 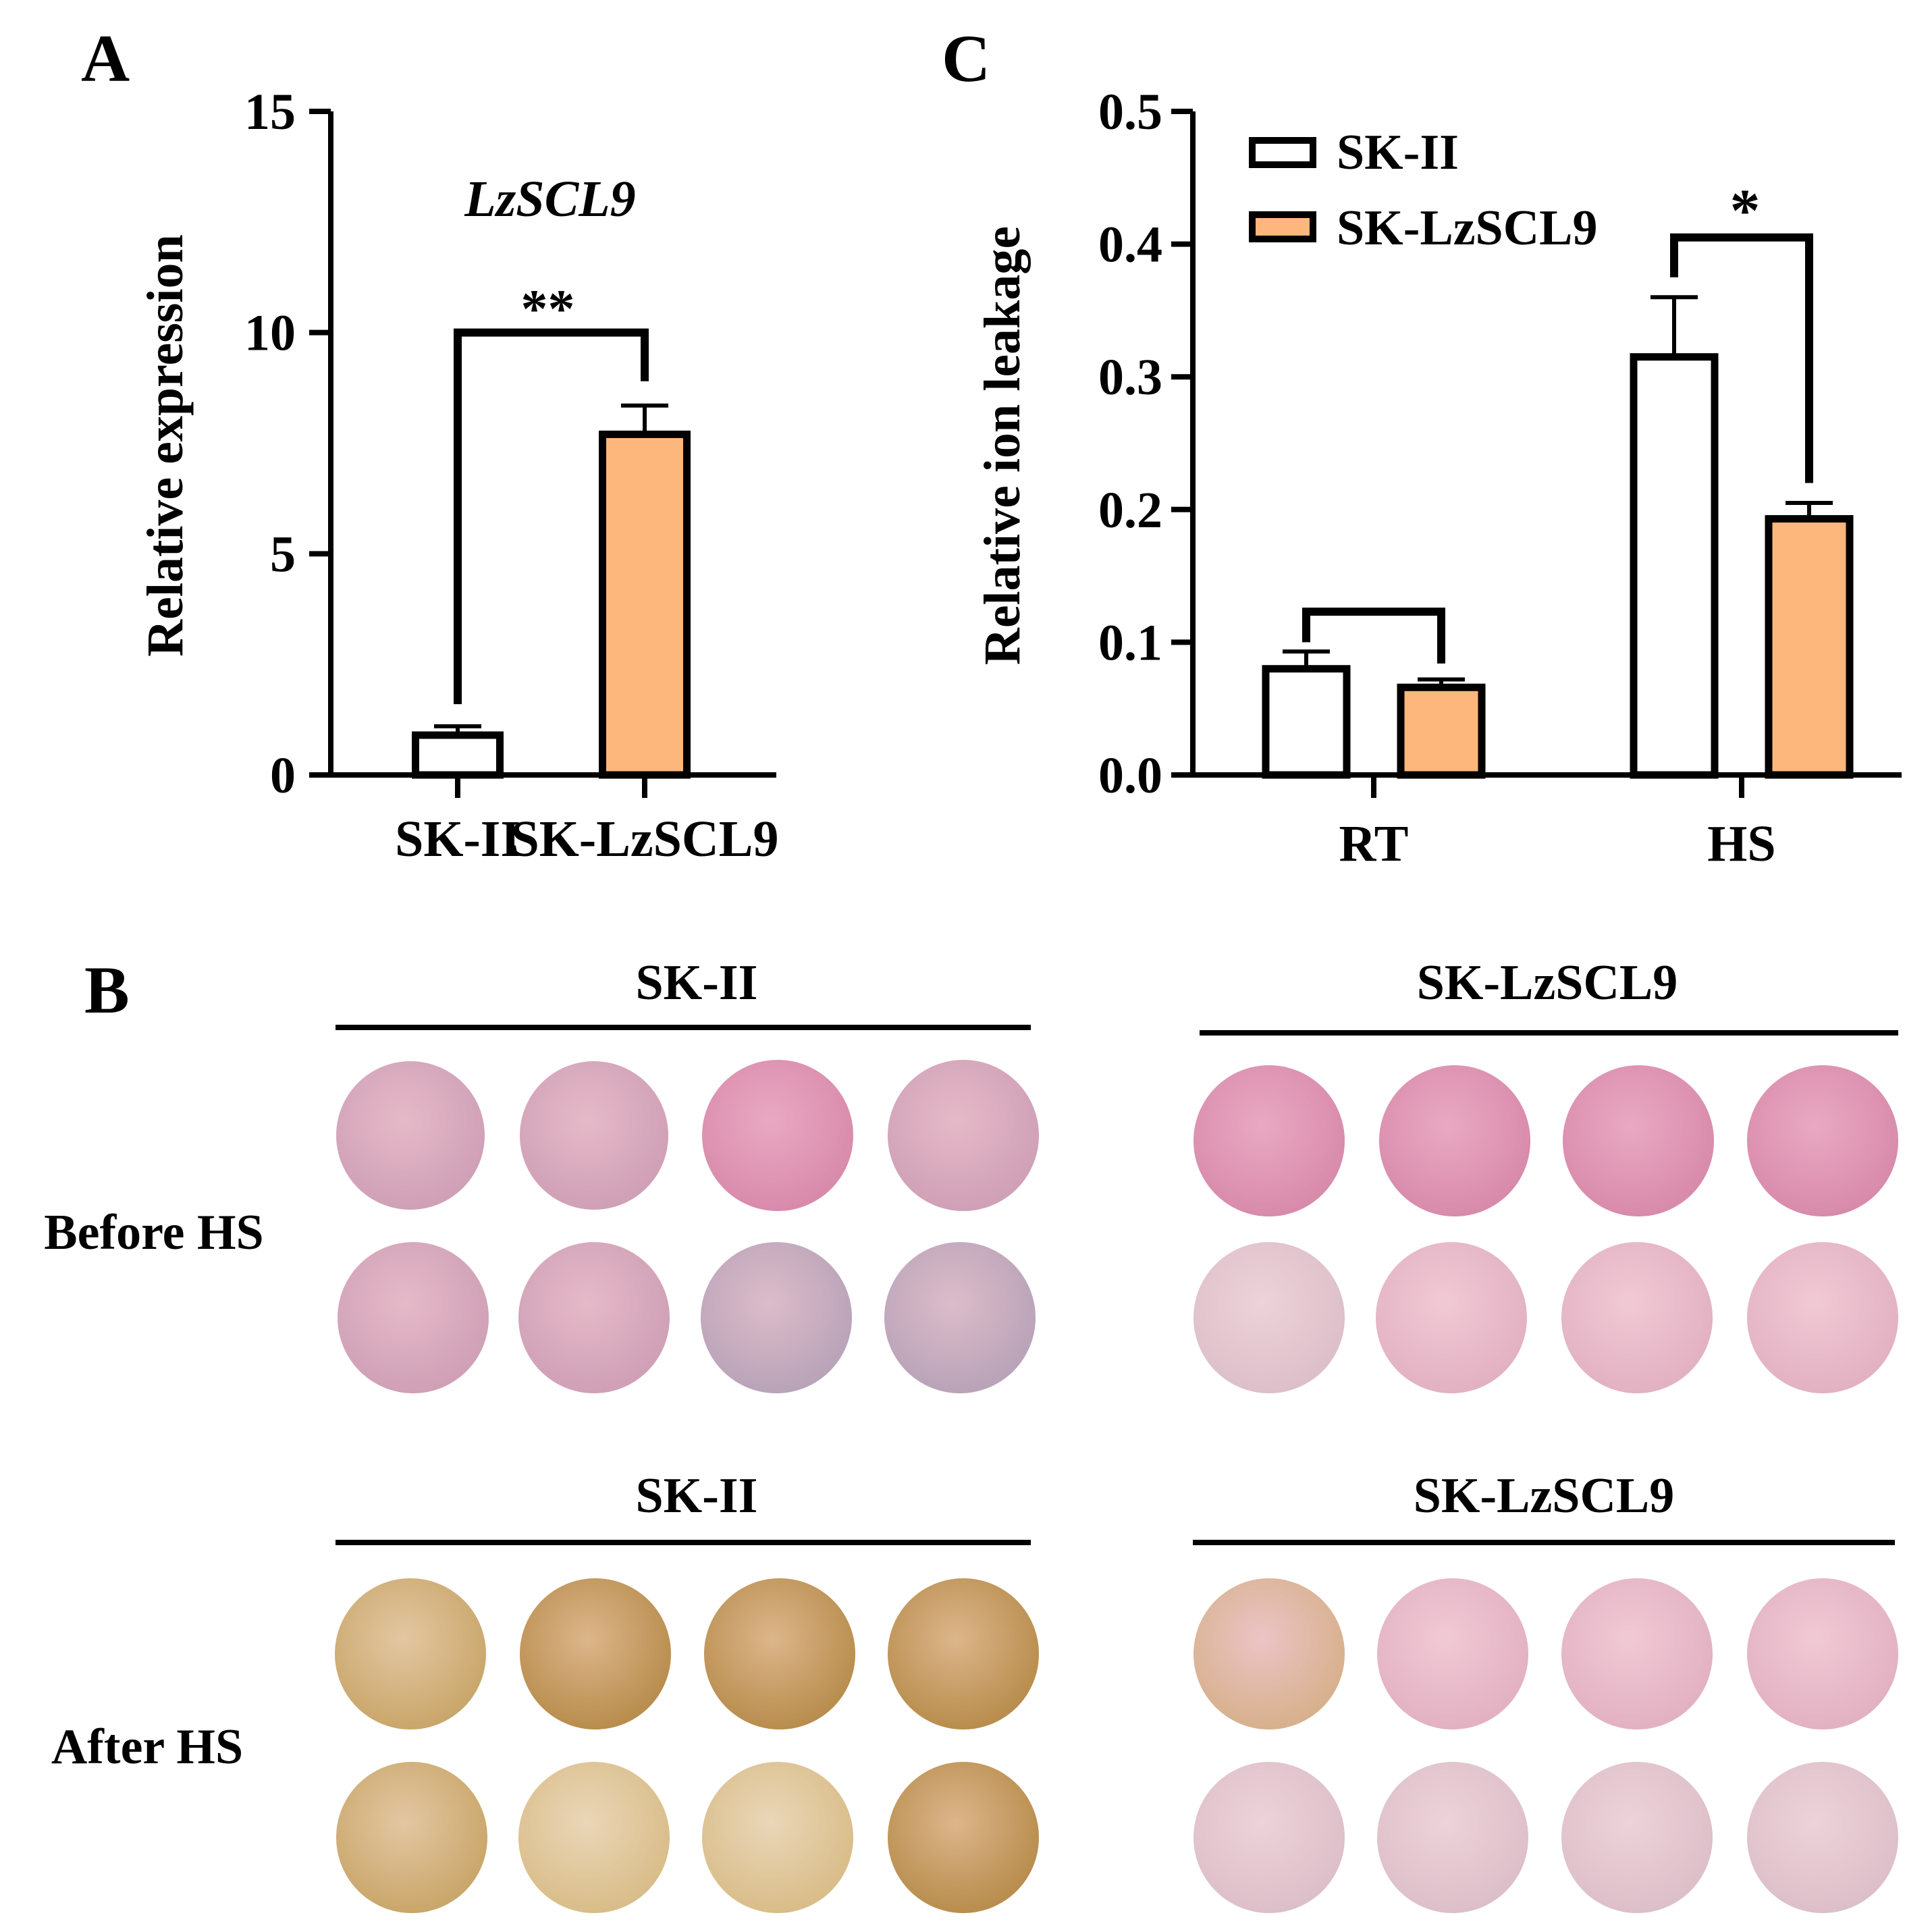 I want to click on legend-label-sk-lzscl9: SK-LzSCL9, so click(x=1467, y=228).